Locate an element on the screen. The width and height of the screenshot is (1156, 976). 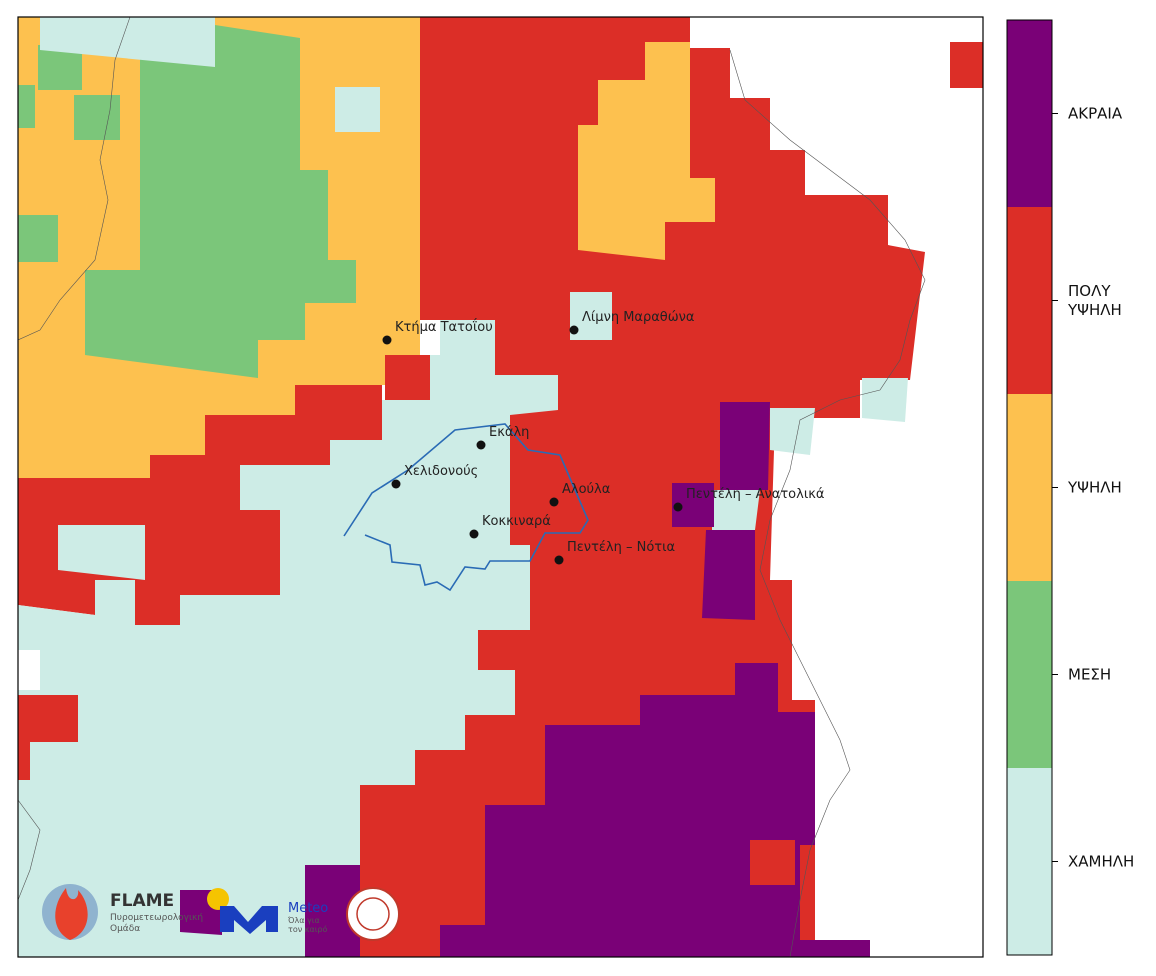
municipality-boundary is located at coordinates (466, 507).